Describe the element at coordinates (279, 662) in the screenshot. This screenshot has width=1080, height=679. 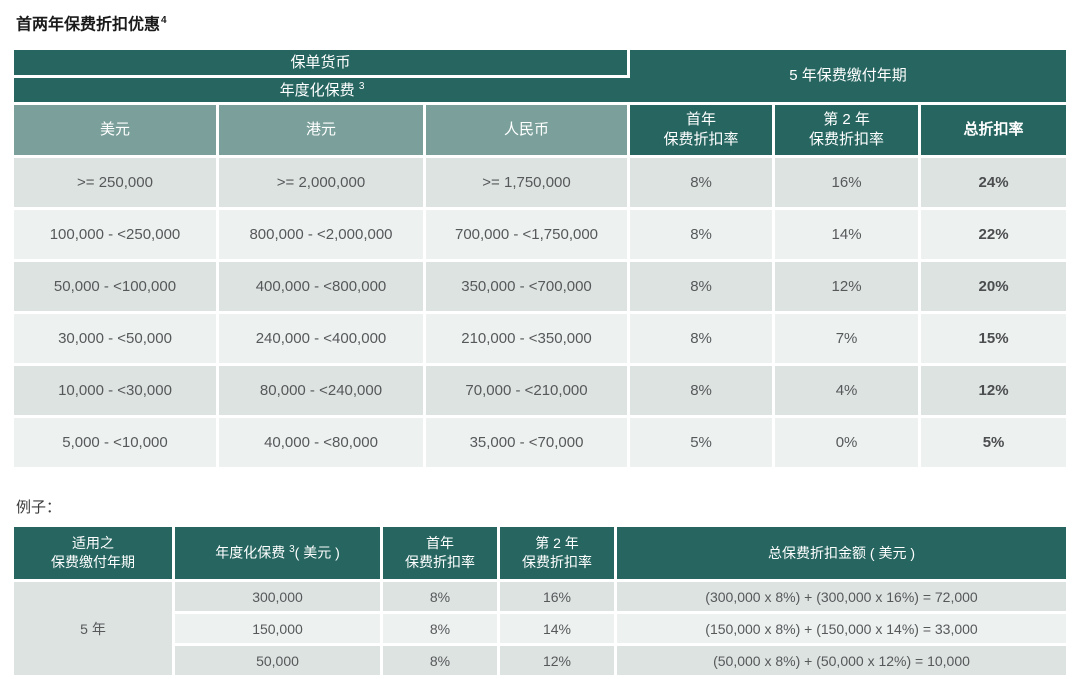
I see `cell-premium: 50,000` at that location.